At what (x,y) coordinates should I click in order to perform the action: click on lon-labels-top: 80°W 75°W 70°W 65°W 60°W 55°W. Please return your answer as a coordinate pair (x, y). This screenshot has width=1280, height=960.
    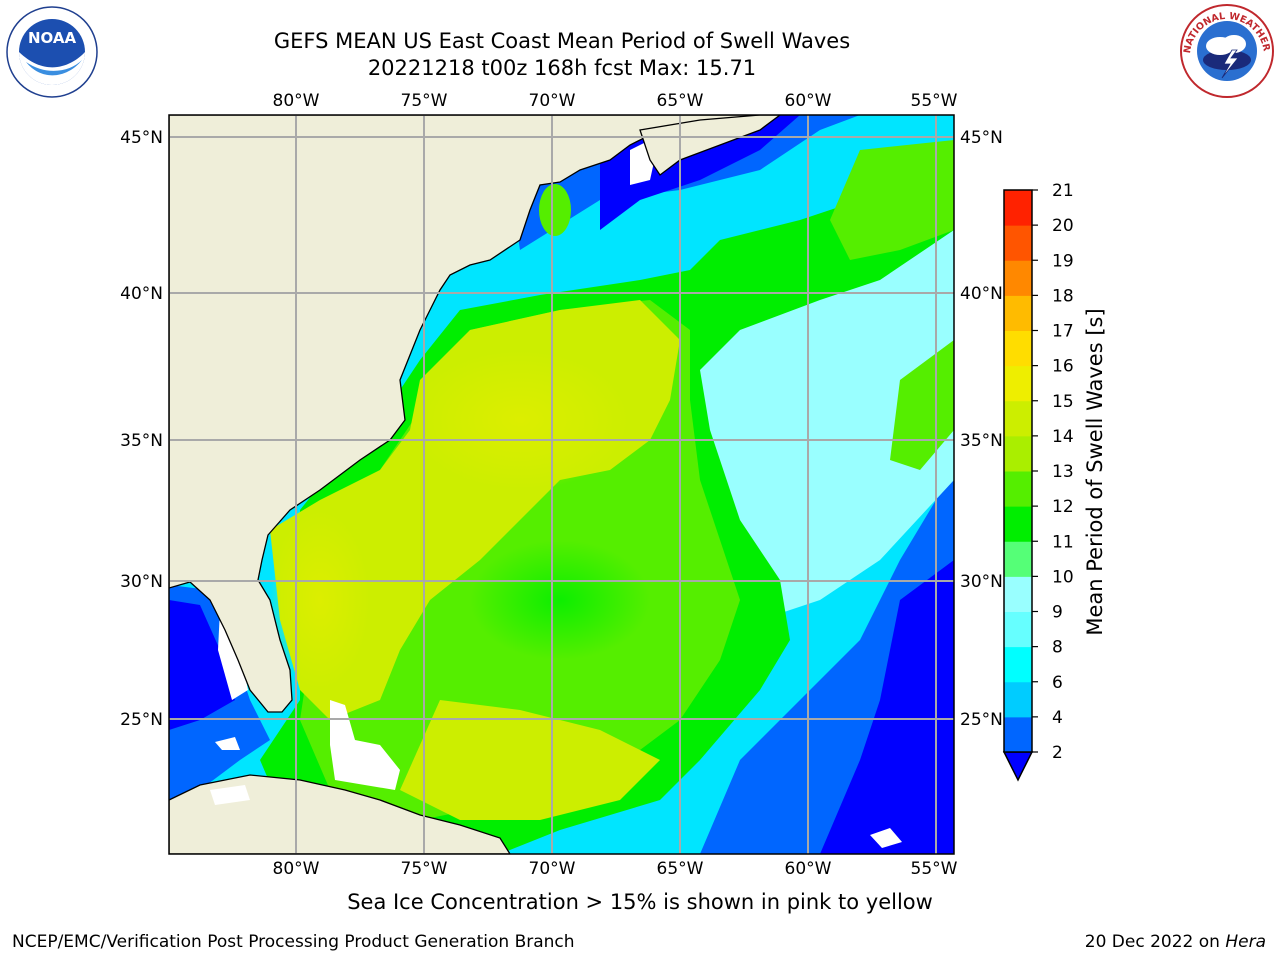
    Looking at the image, I should click on (615, 101).